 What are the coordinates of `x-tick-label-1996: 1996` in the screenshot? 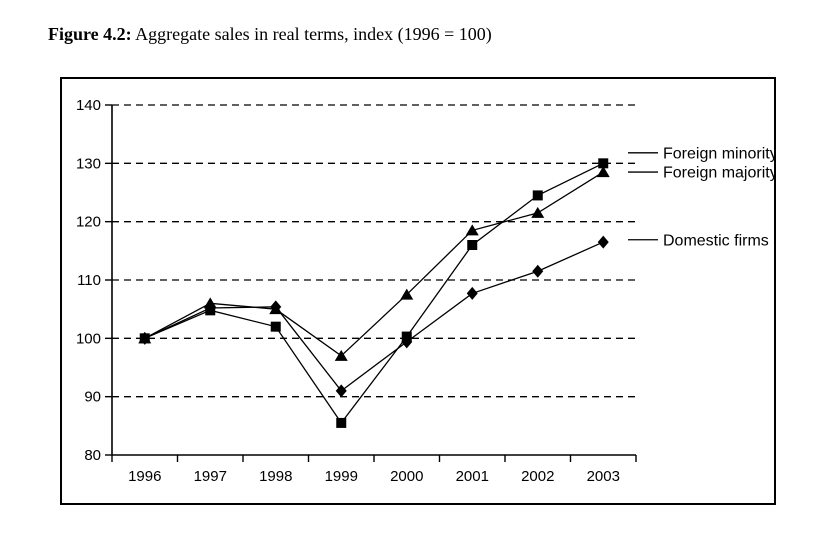 It's located at (144, 476).